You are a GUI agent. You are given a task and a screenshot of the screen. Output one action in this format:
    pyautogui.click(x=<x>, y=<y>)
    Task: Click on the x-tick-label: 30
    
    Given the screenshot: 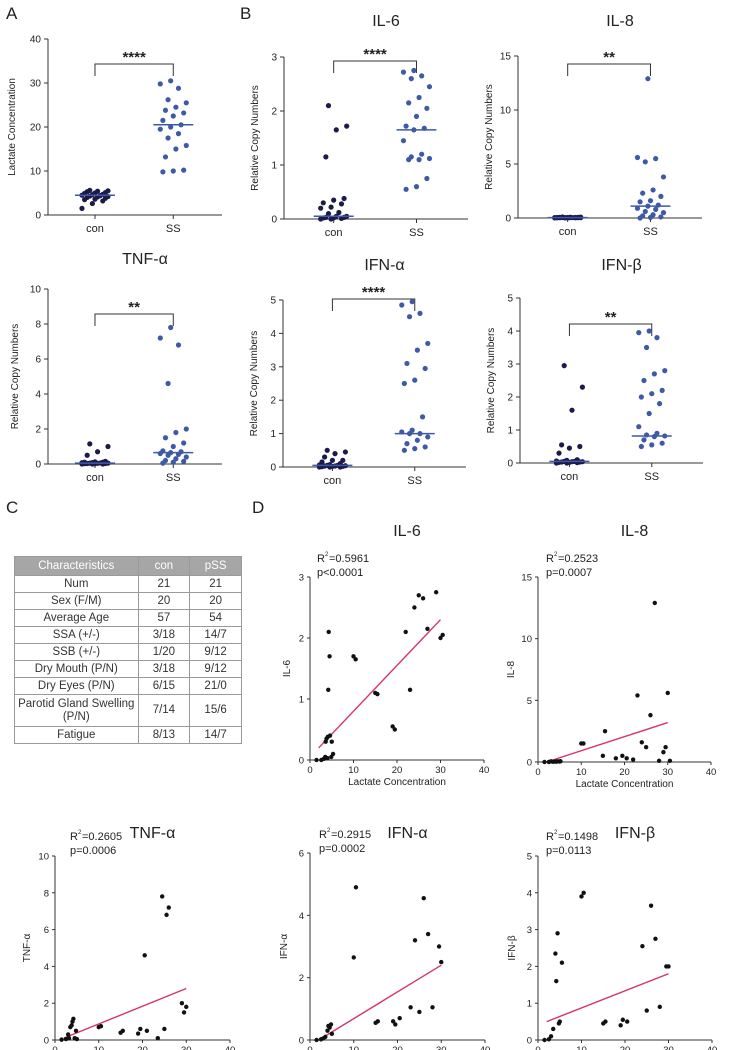 What is the action you would take?
    pyautogui.click(x=440, y=770)
    